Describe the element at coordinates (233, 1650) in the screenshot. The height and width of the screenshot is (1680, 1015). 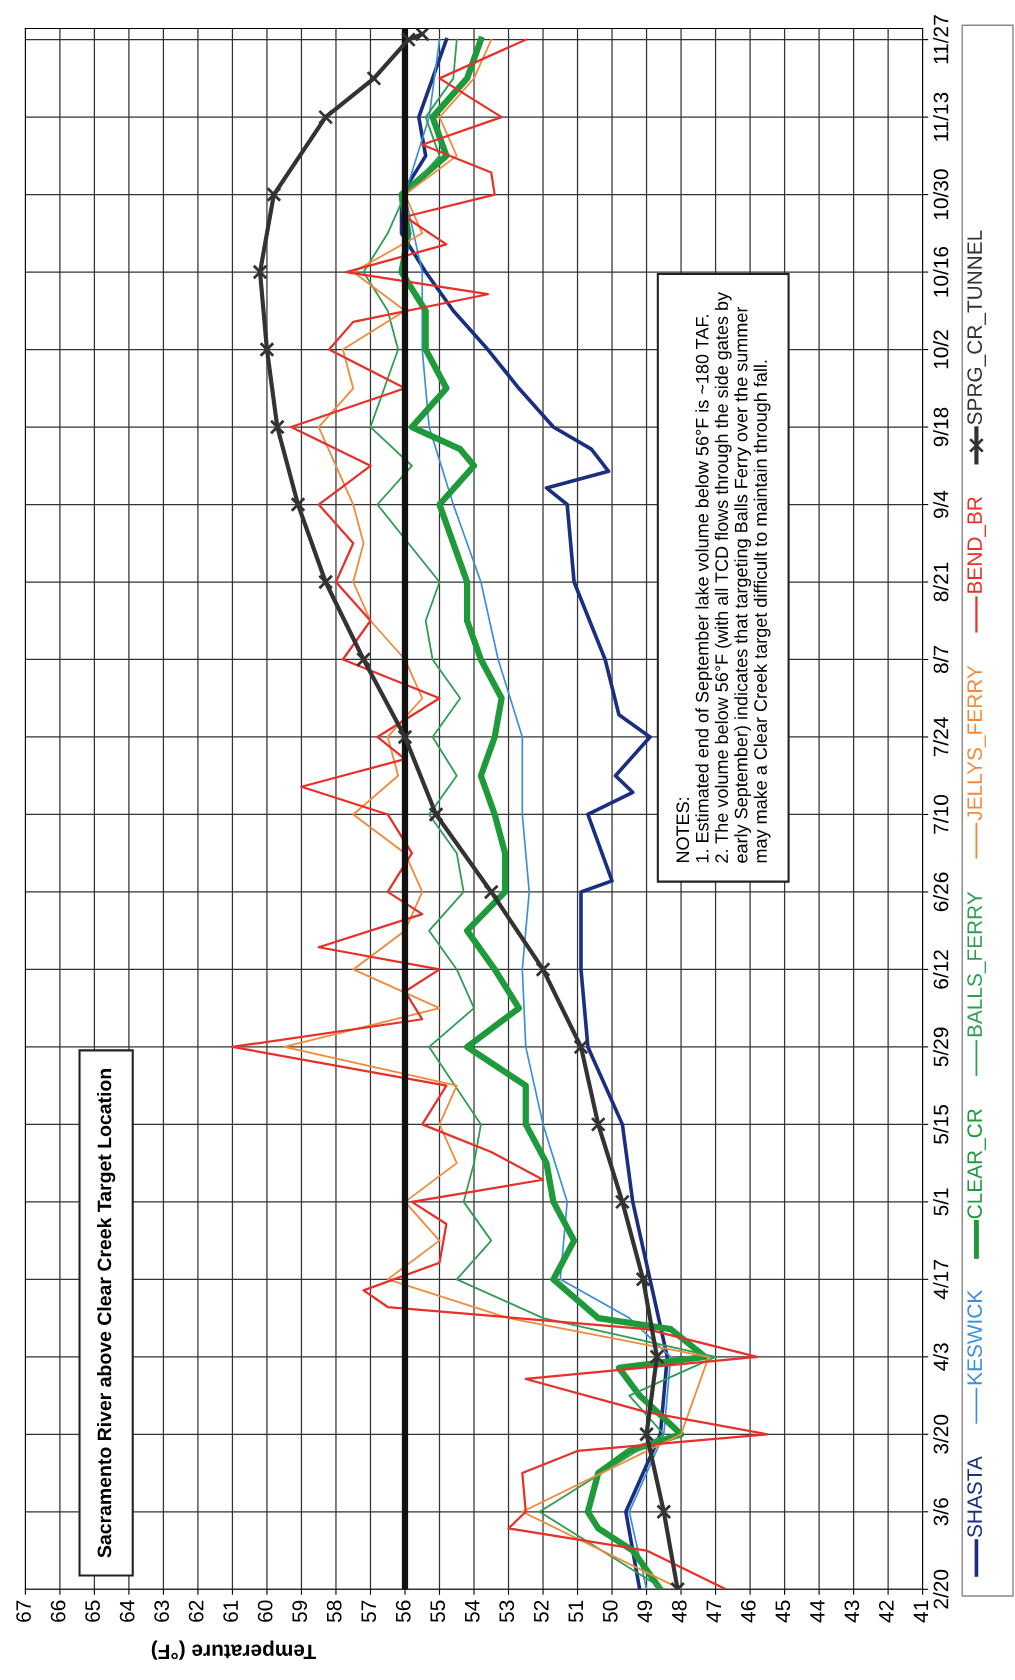
I see `x-axis-title: Temperature (°F)` at that location.